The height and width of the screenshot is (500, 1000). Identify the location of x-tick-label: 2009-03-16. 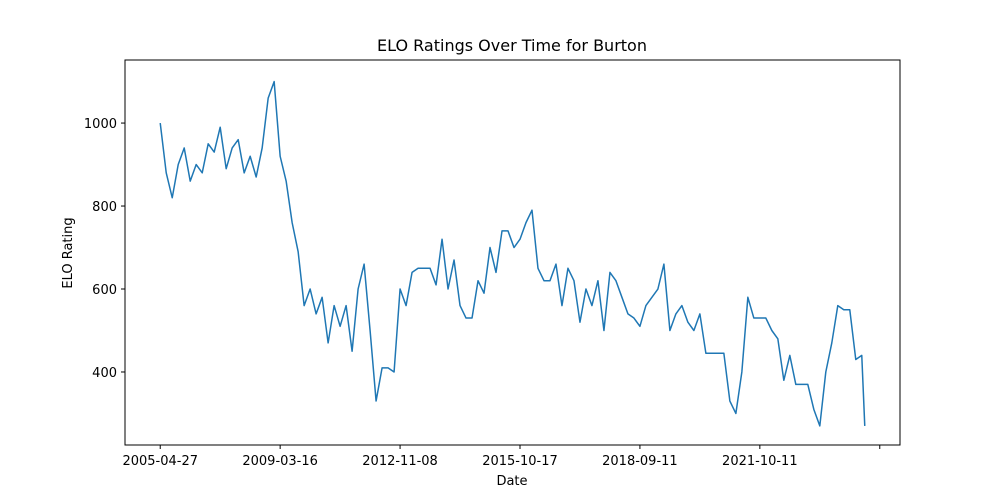
(280, 461).